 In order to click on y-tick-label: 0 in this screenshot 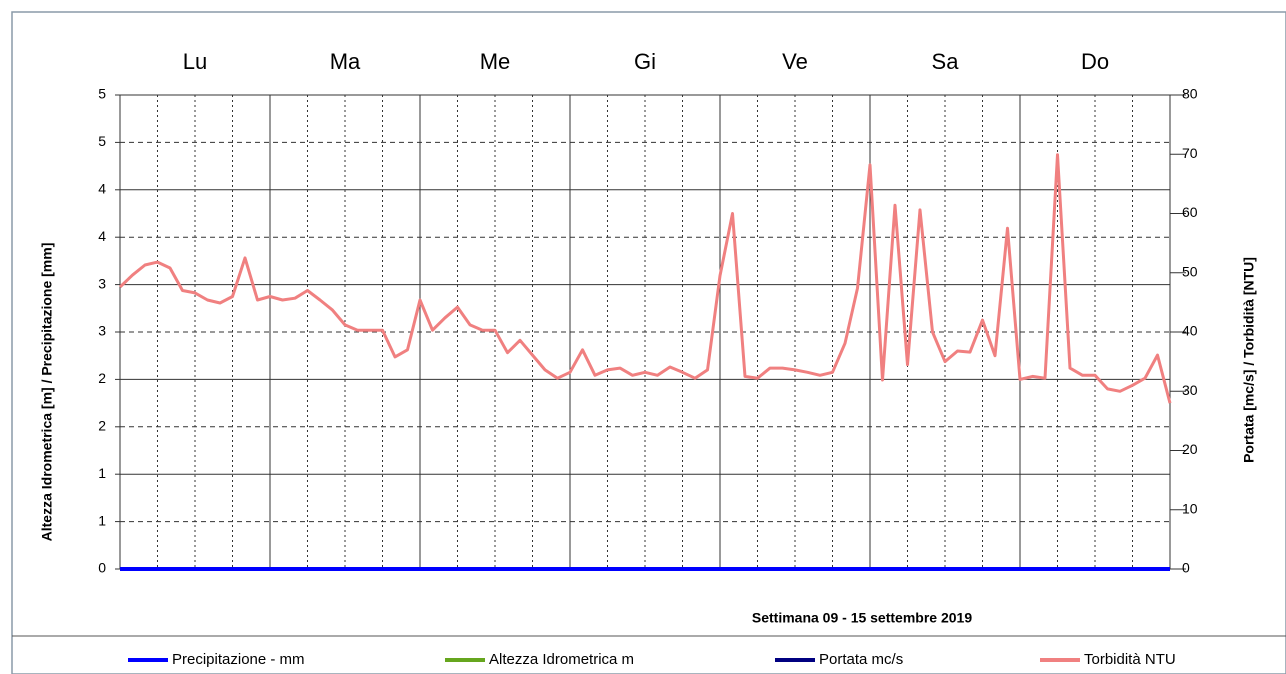, I will do `click(102, 568)`.